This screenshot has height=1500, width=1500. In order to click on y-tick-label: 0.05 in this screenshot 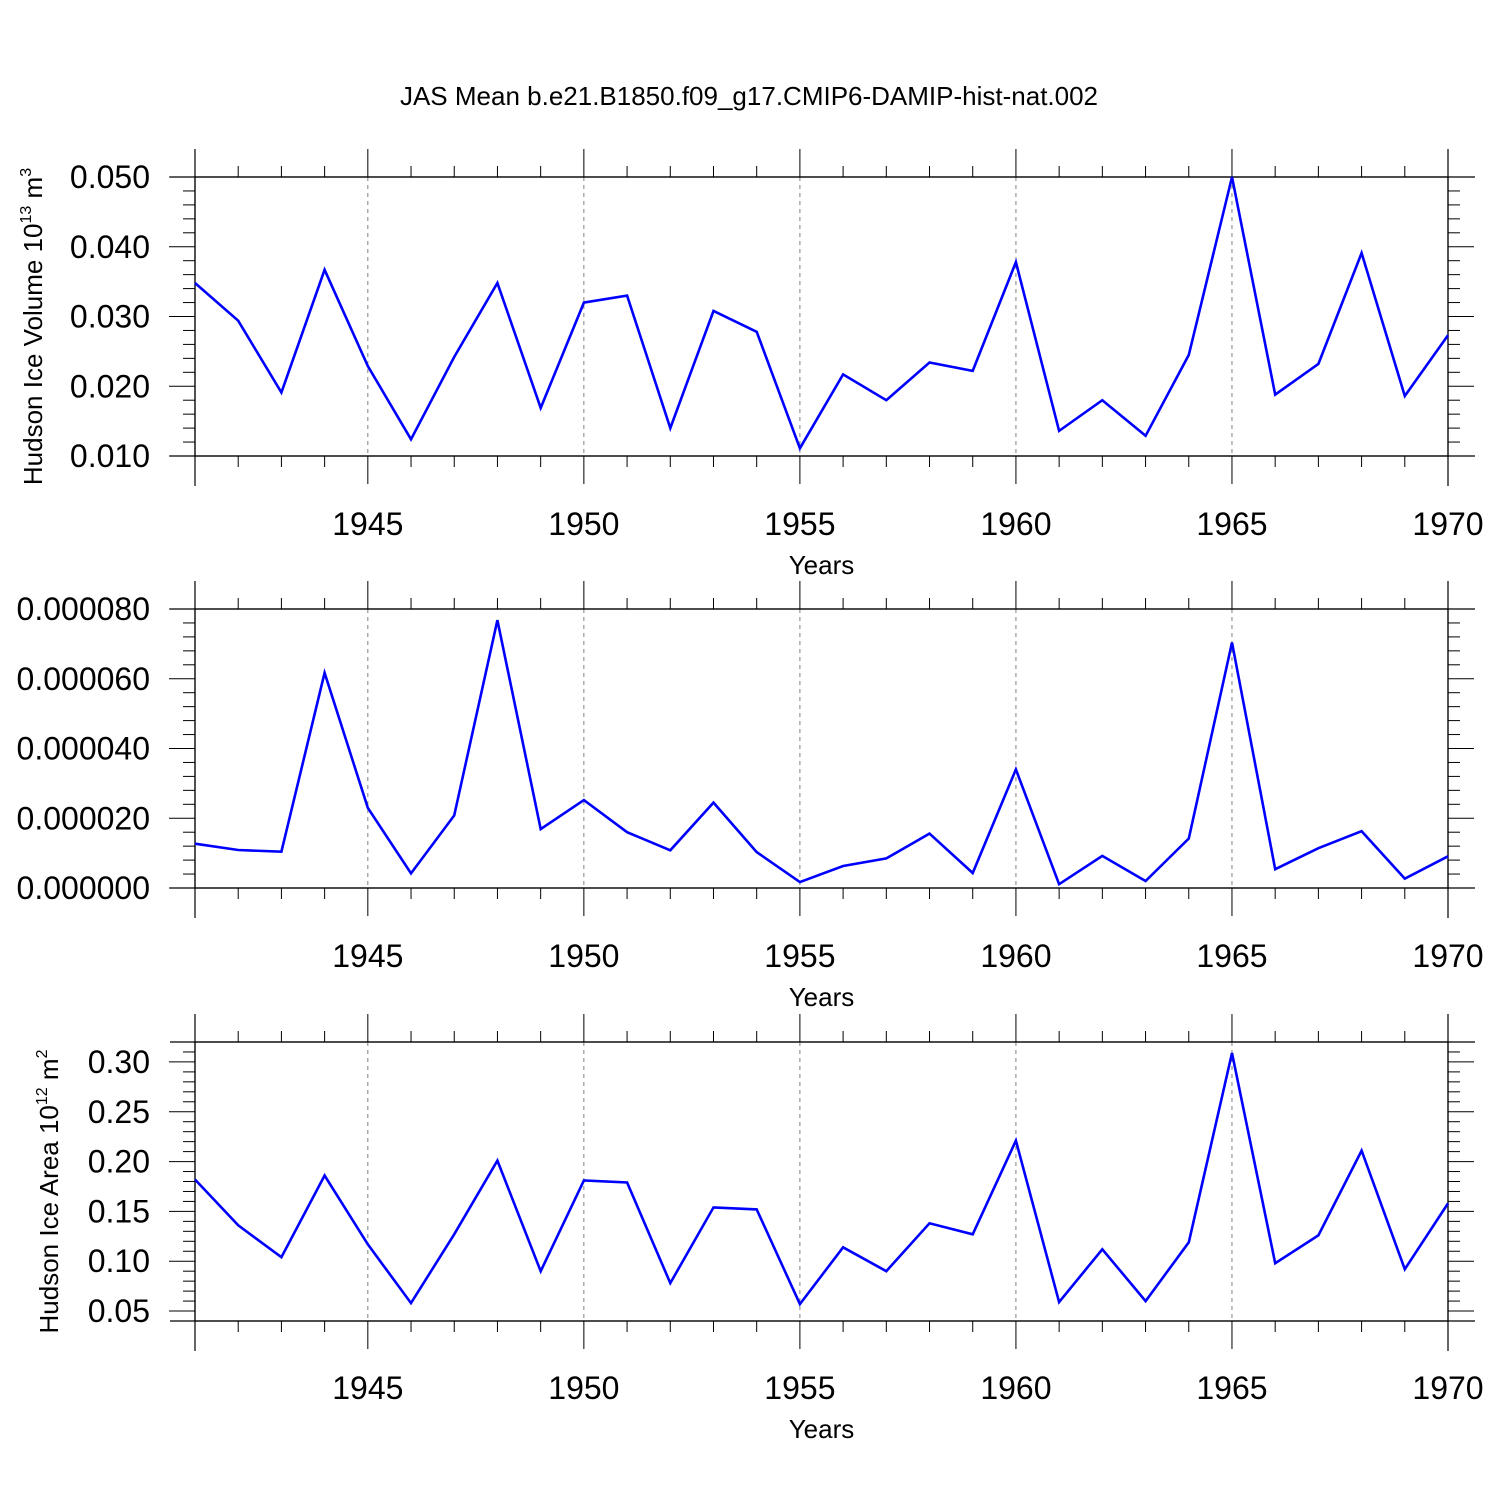, I will do `click(119, 1311)`.